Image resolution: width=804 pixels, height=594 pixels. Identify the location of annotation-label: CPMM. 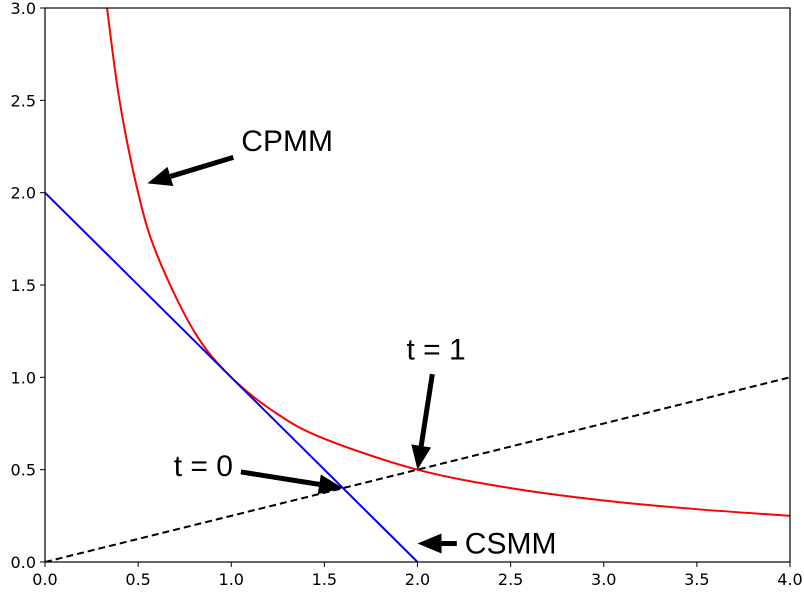
(287, 141).